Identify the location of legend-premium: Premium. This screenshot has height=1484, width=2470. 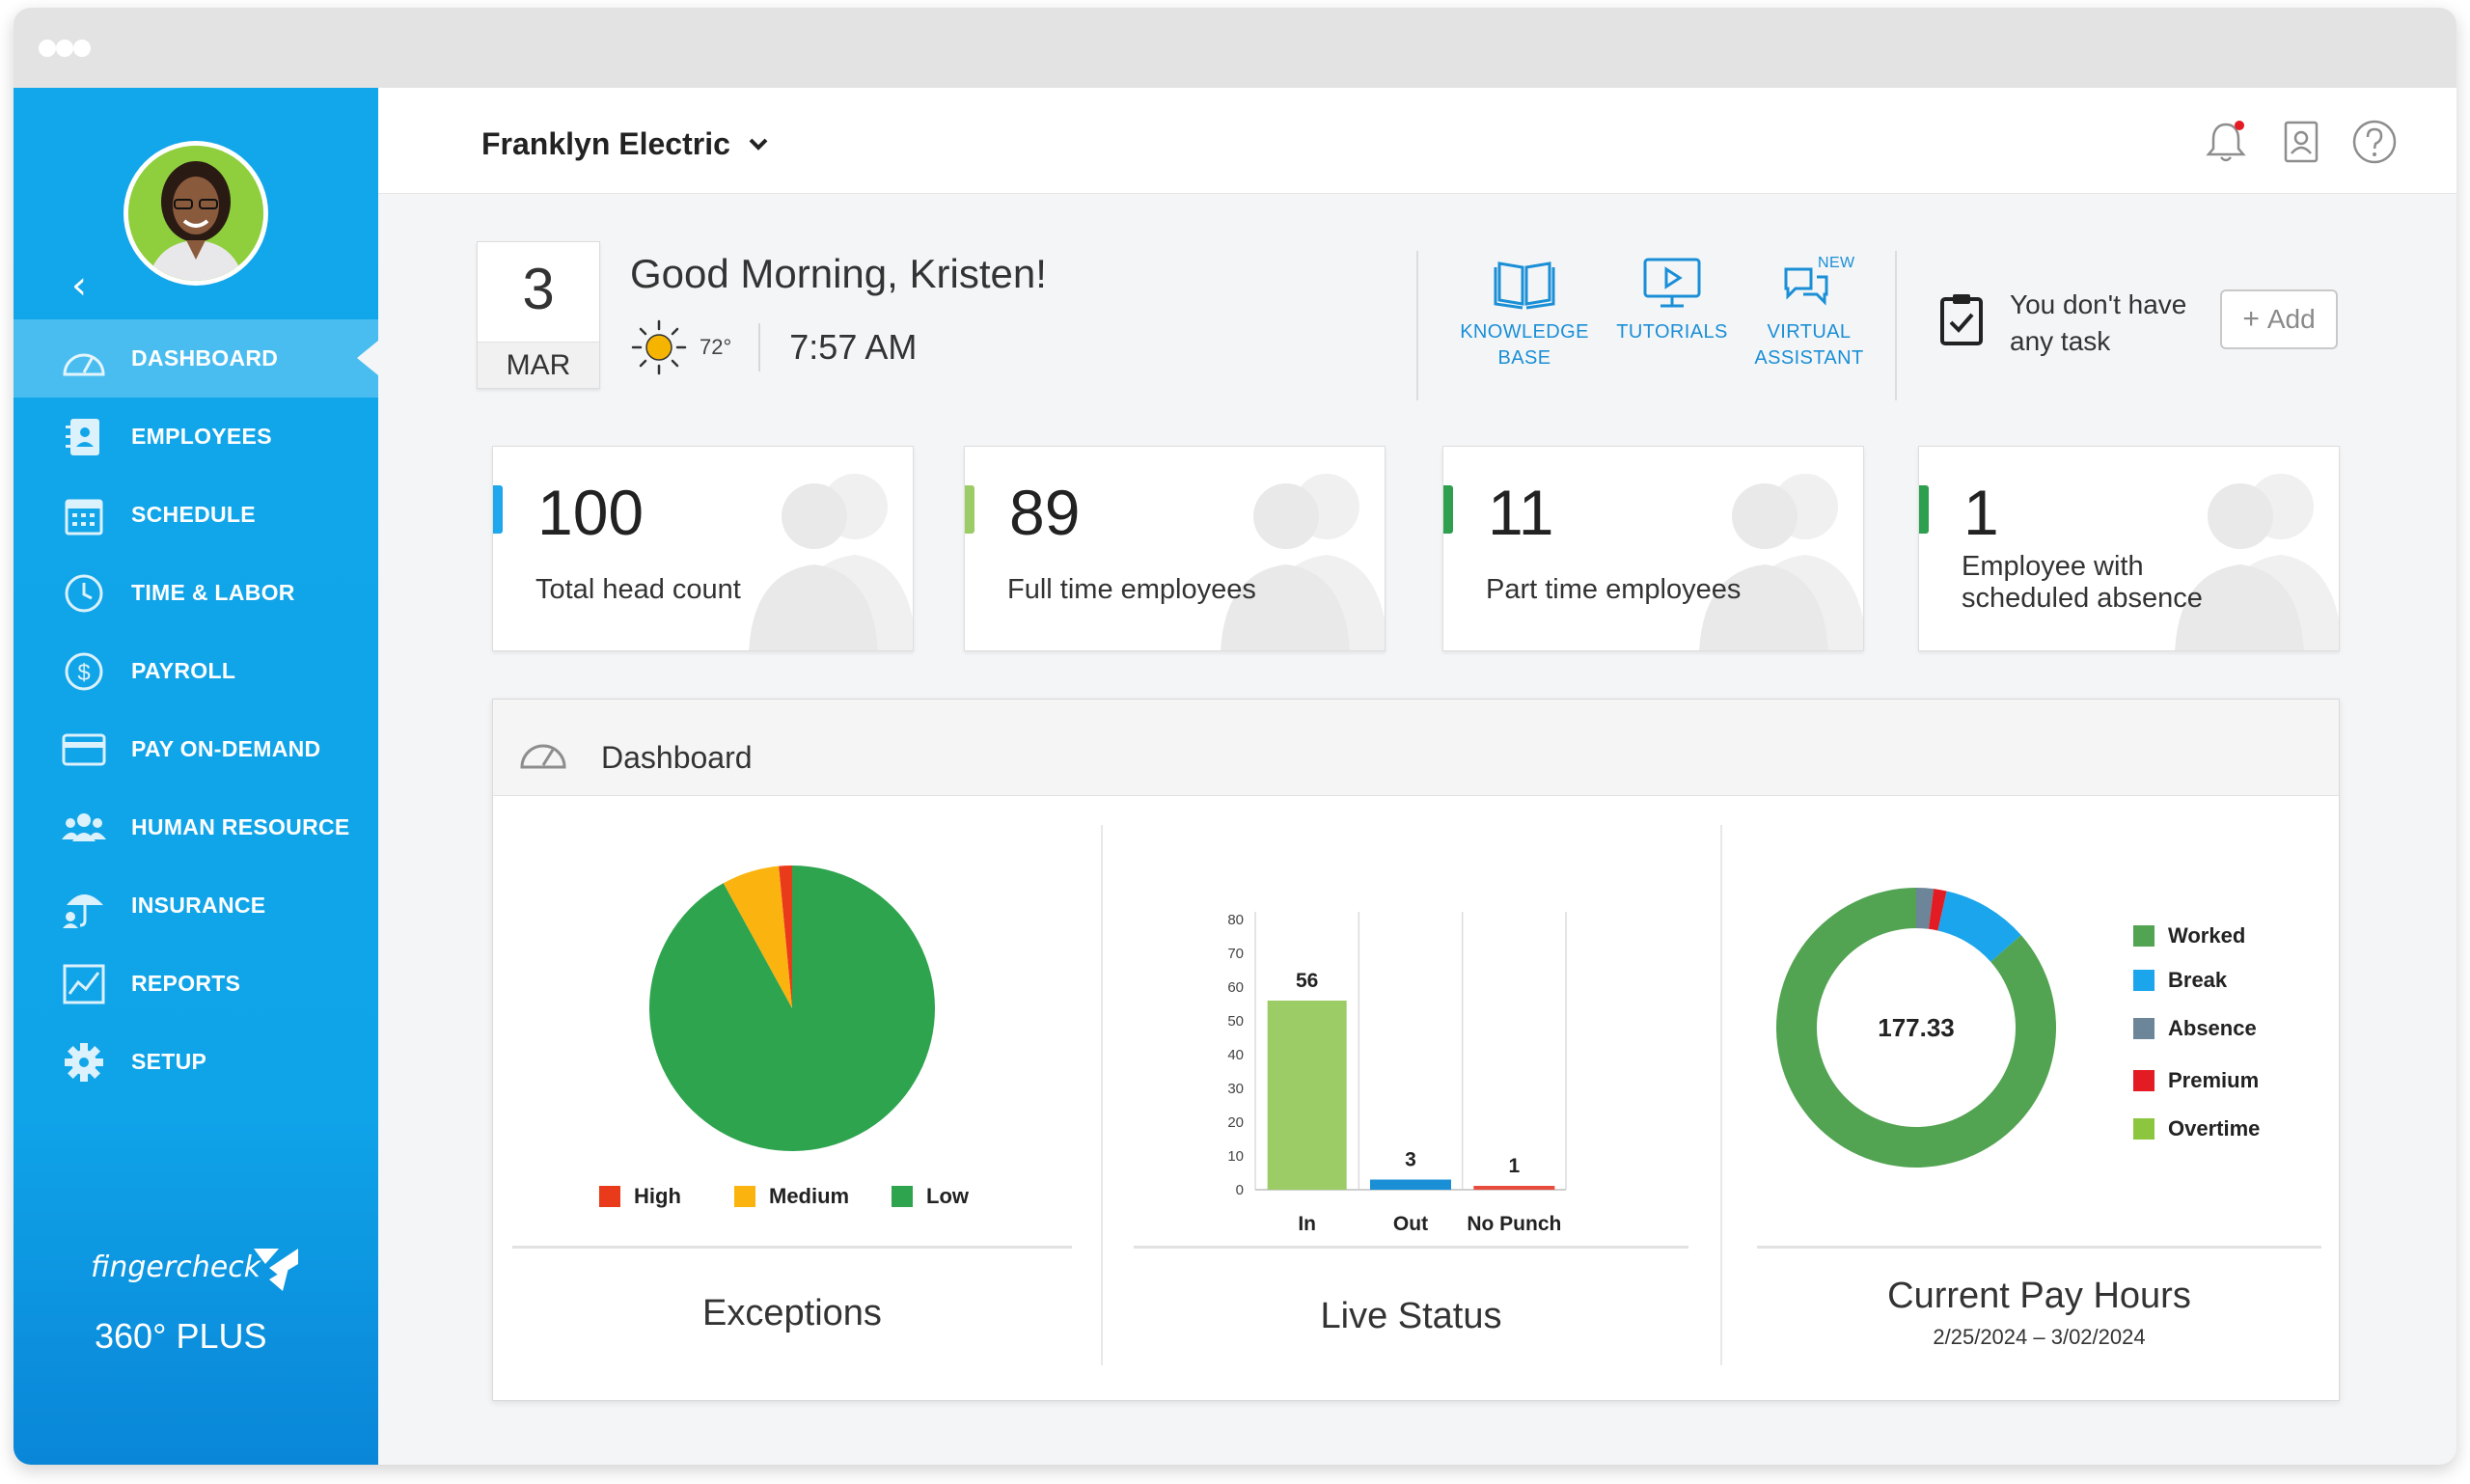
(2196, 1080).